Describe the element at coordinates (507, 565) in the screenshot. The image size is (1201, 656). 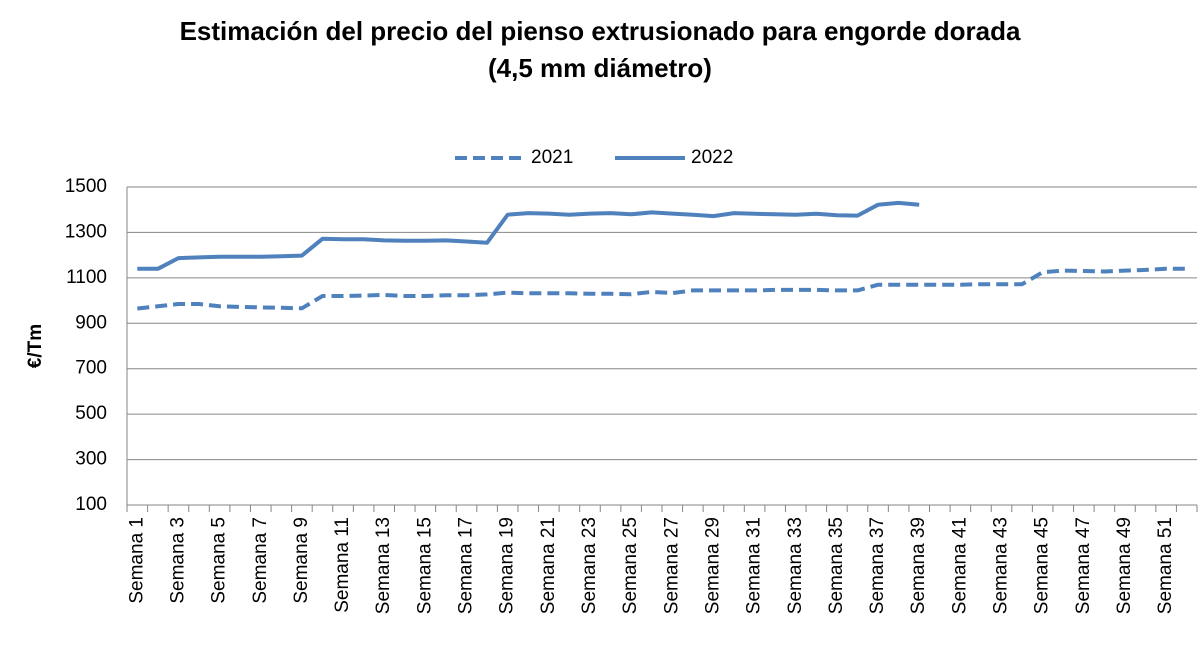
I see `x-tick-label: Semana 19` at that location.